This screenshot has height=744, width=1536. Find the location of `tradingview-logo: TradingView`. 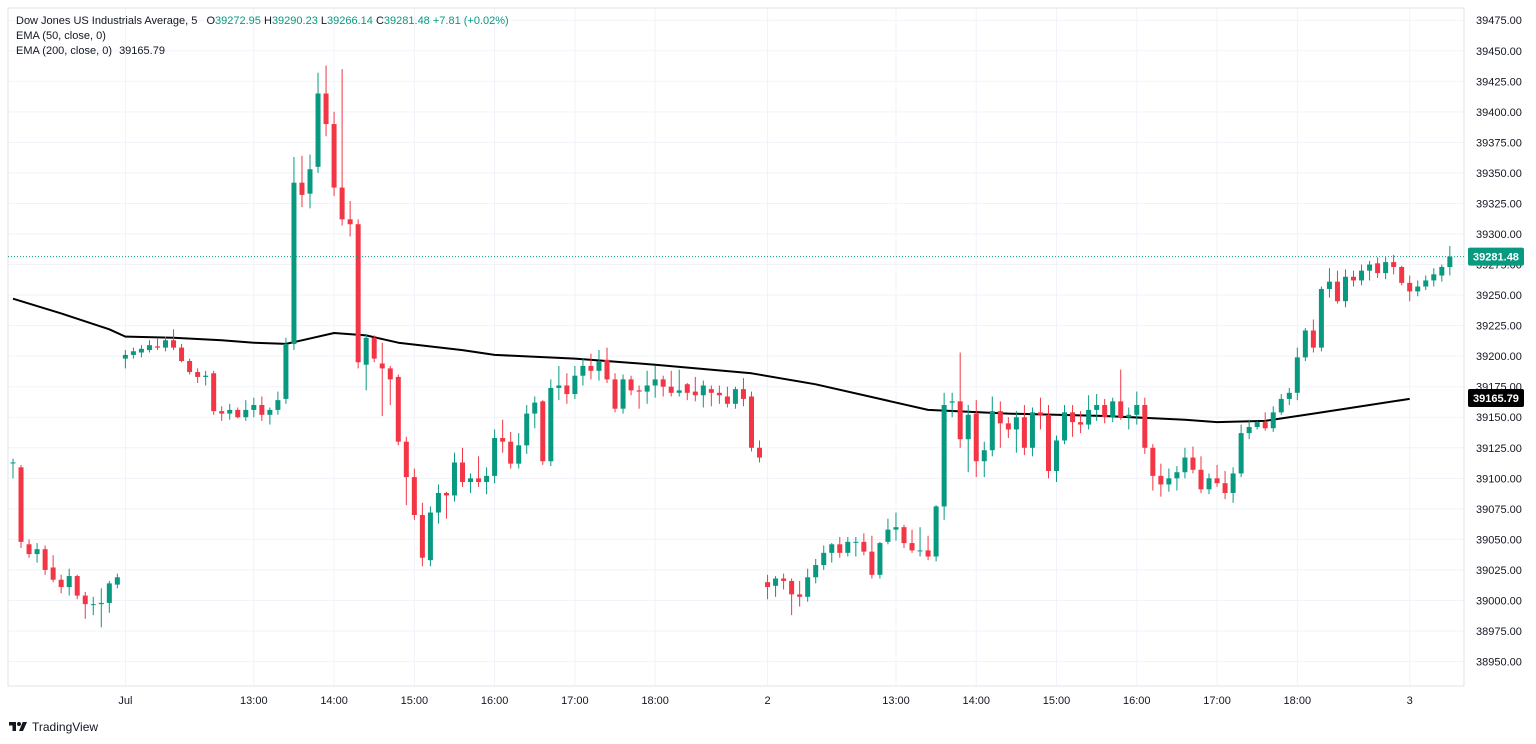

tradingview-logo: TradingView is located at coordinates (53, 727).